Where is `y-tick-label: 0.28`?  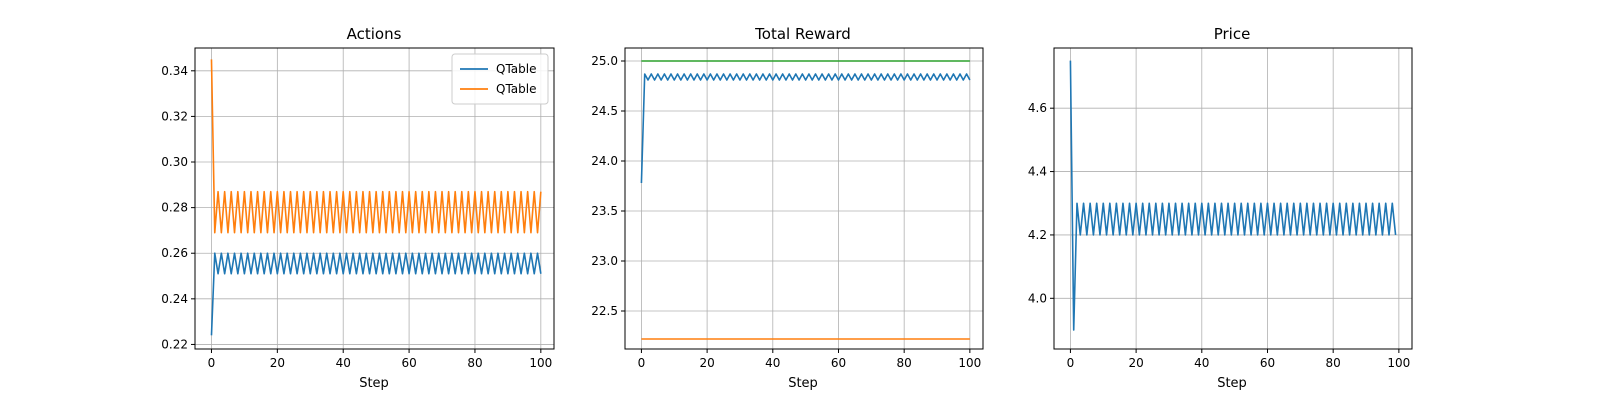
y-tick-label: 0.28 is located at coordinates (174, 208).